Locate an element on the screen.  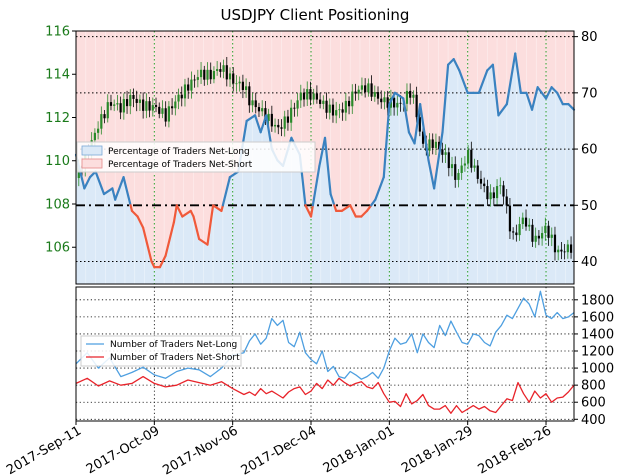
price-tick-label: 114 is located at coordinates (57, 75).